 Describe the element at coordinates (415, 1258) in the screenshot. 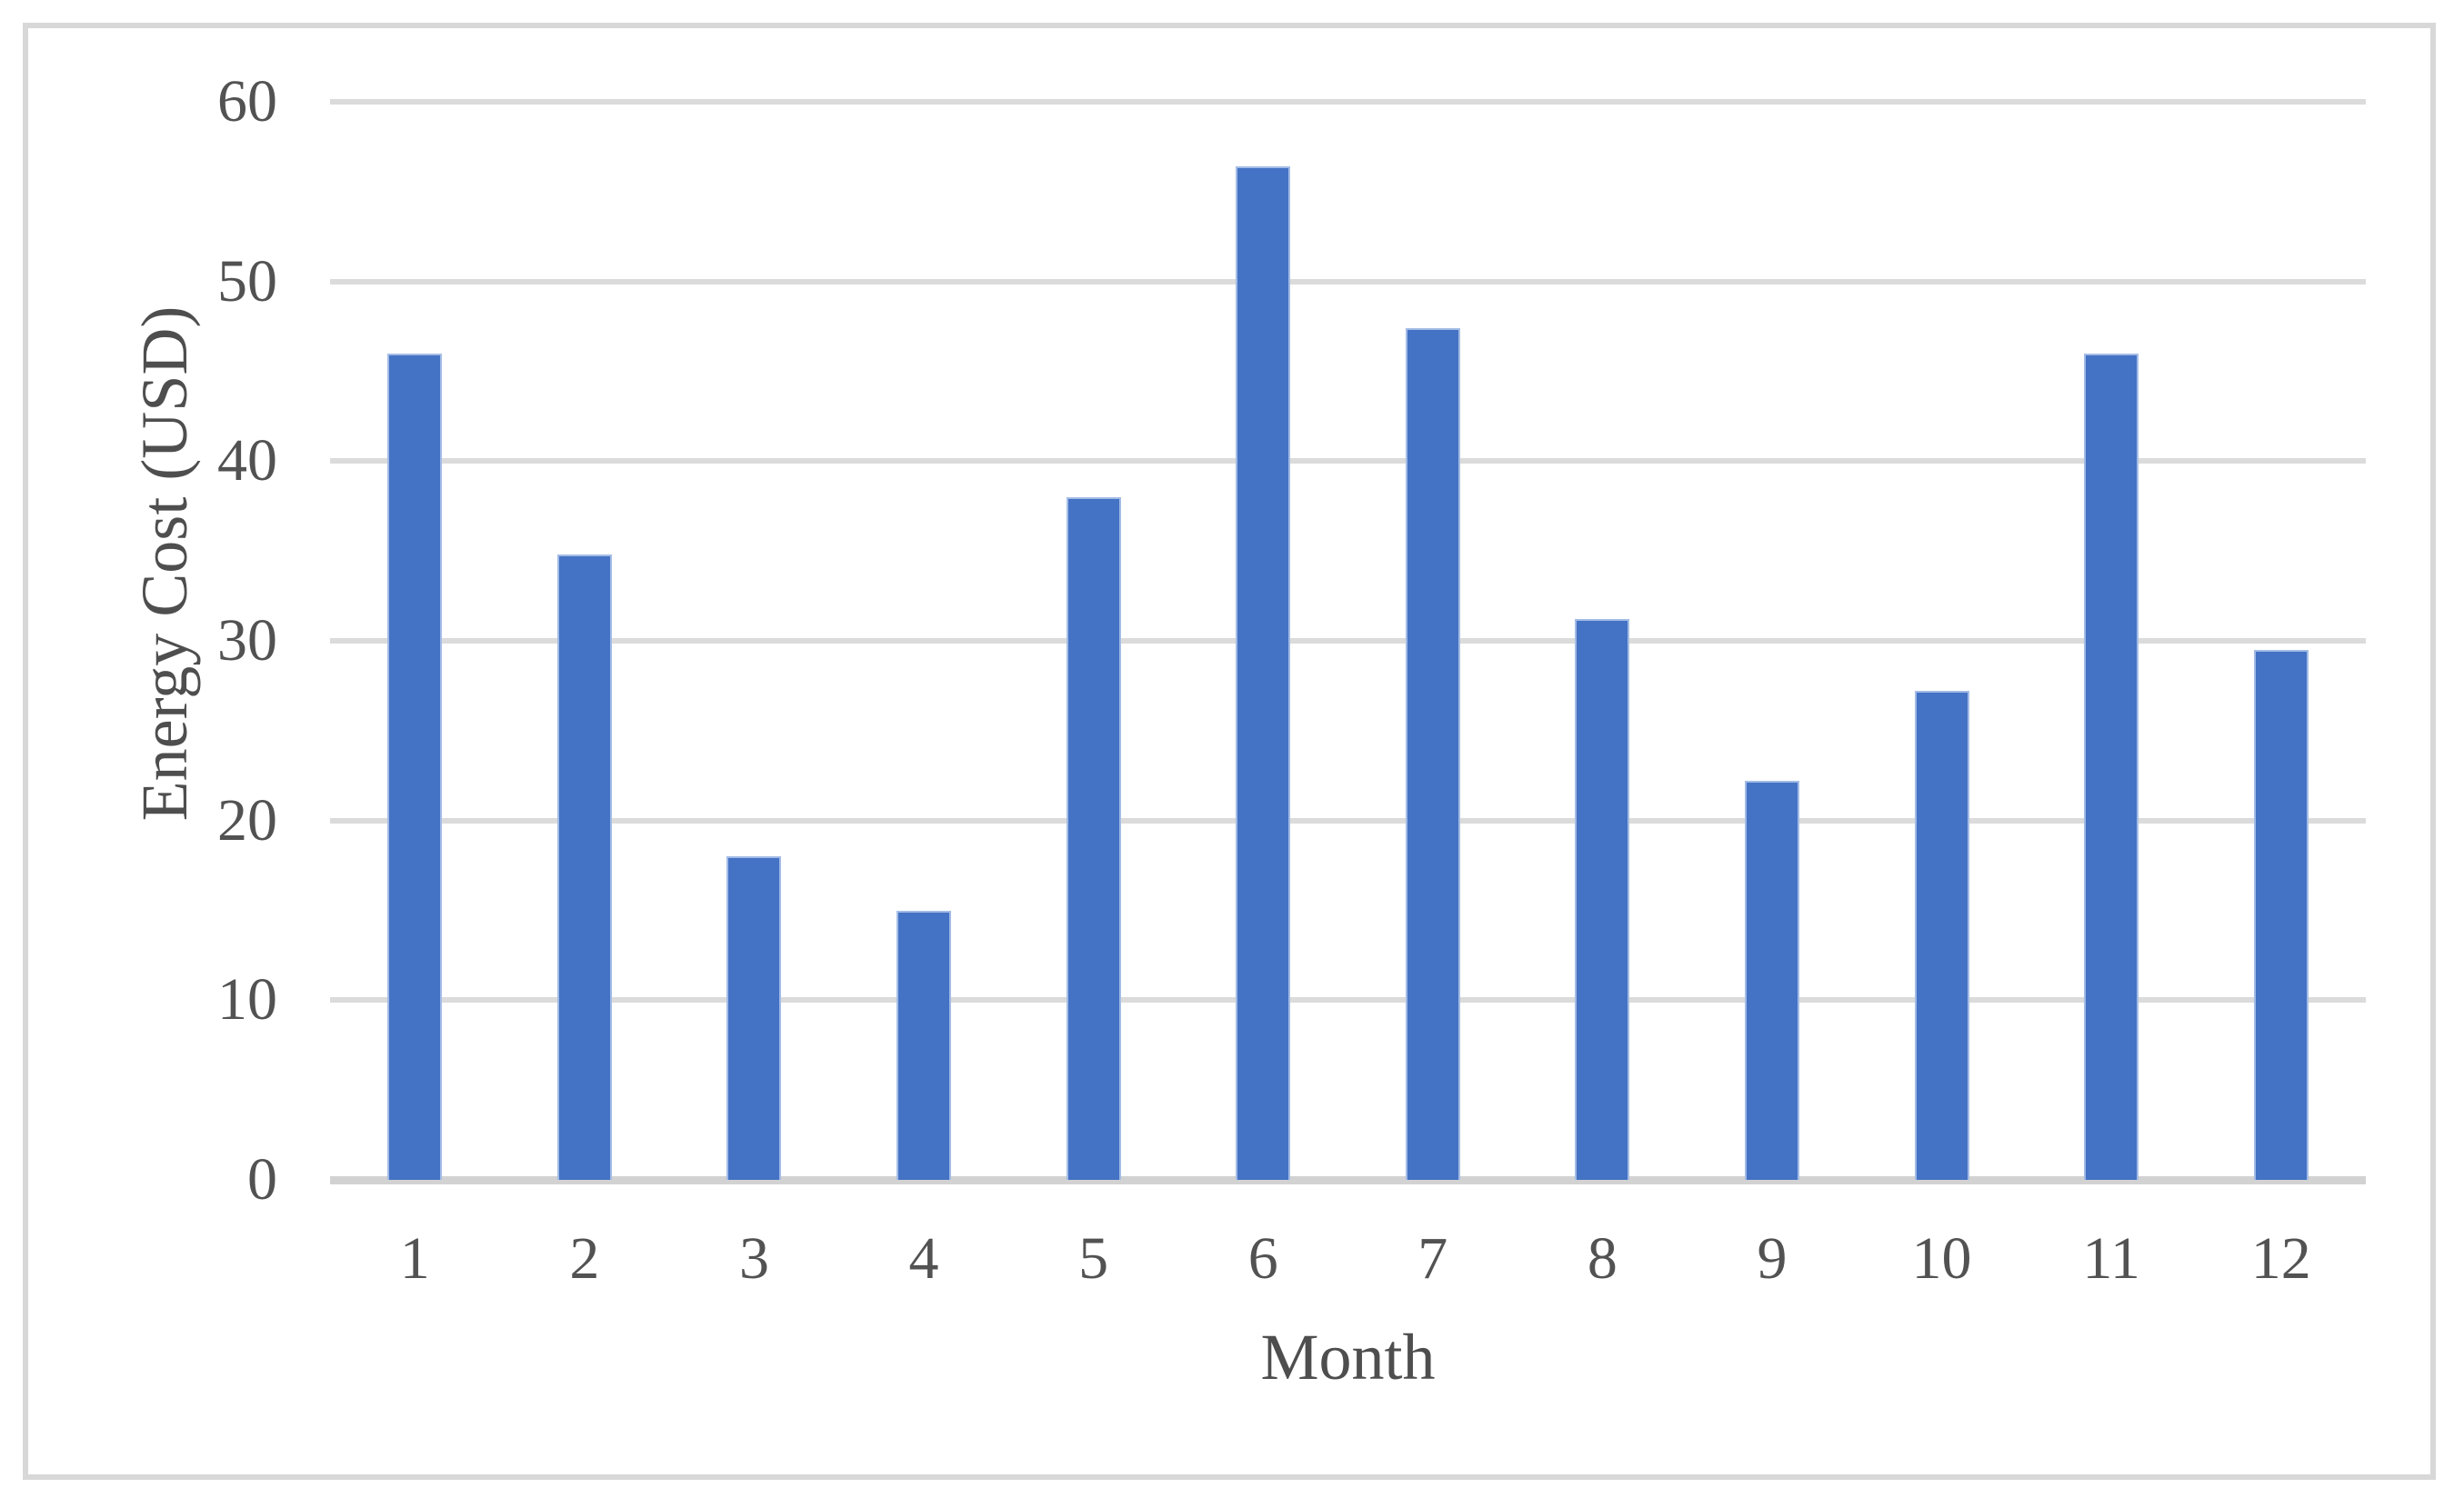

I see `x-tick-label: 1` at that location.